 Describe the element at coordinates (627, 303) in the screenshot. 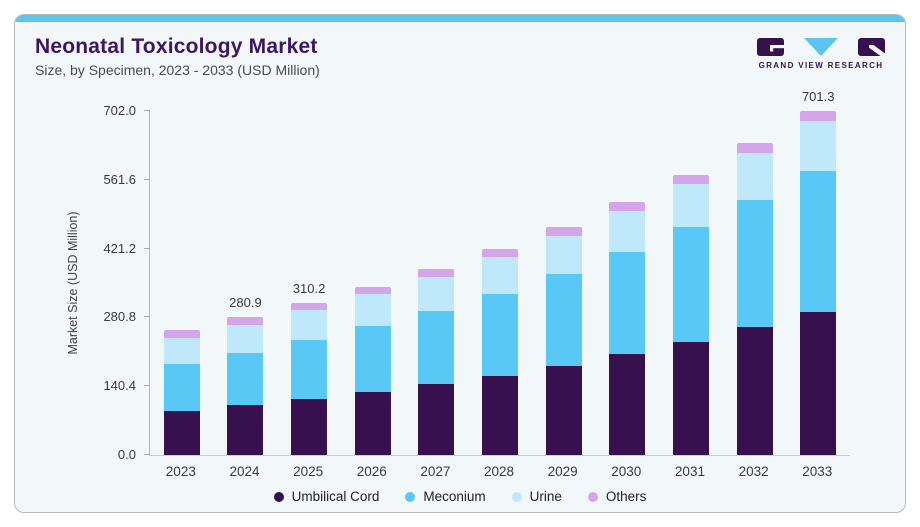

I see `bar-2030-segment-meconium` at that location.